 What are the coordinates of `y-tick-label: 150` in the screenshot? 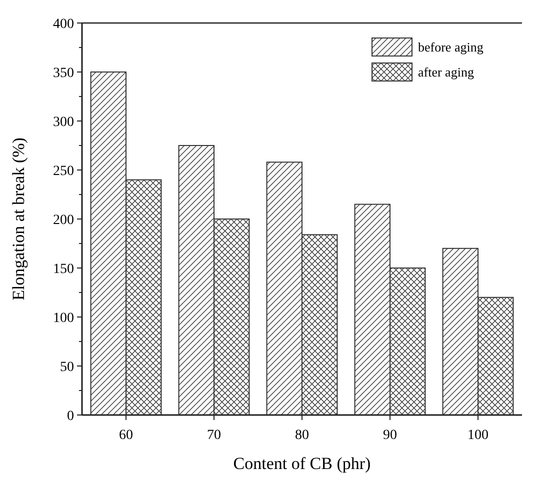 It's located at (63, 269).